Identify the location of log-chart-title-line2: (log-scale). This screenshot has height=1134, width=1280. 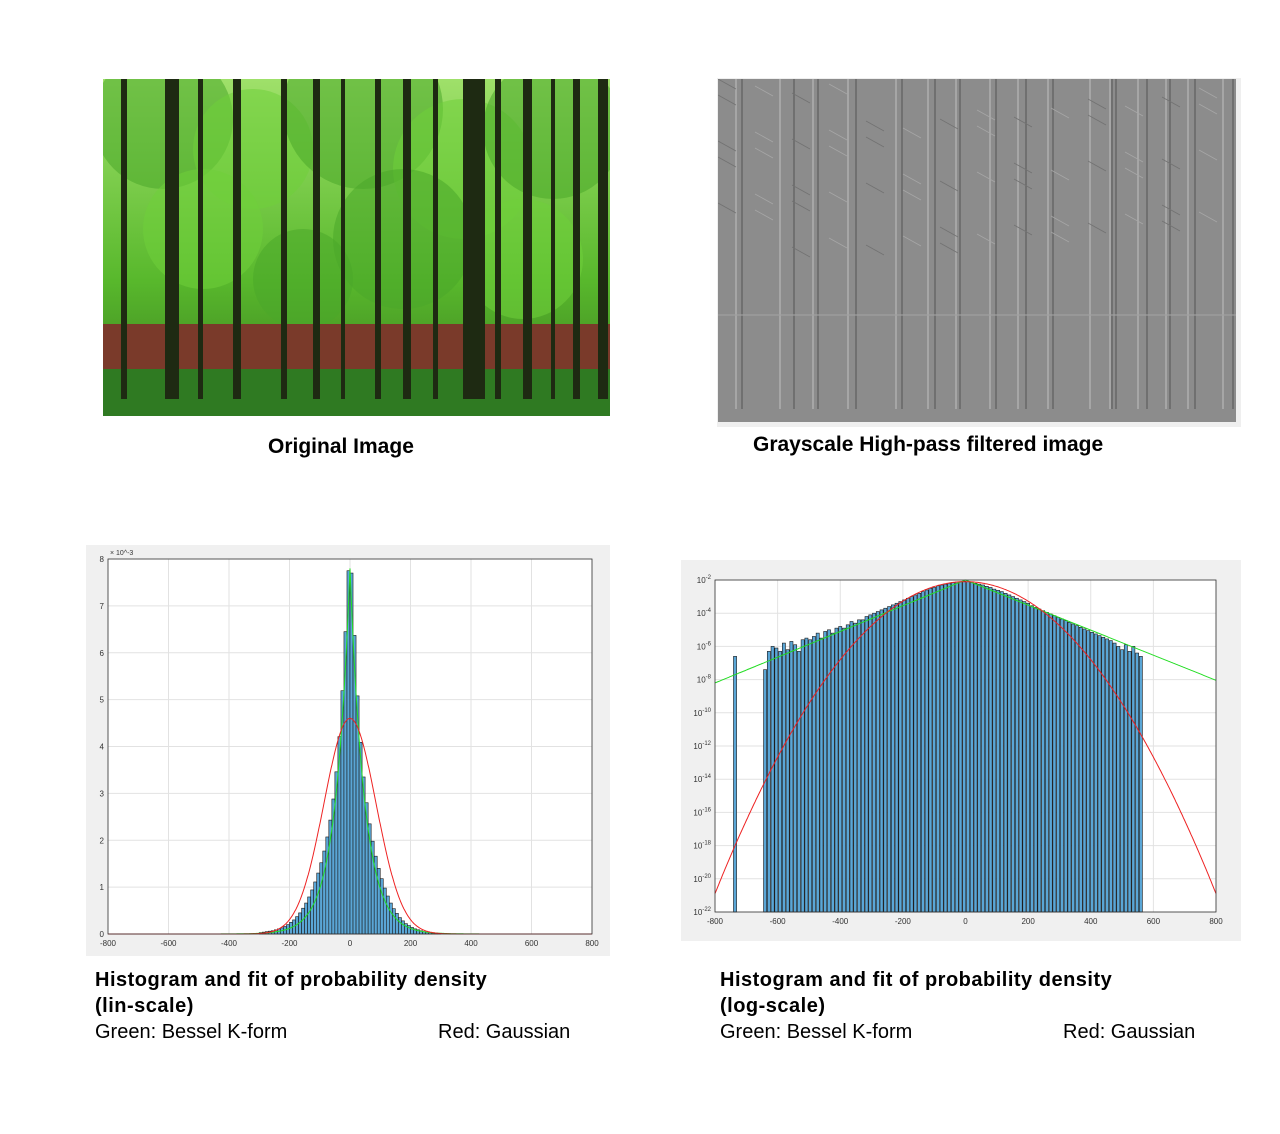
(773, 1006).